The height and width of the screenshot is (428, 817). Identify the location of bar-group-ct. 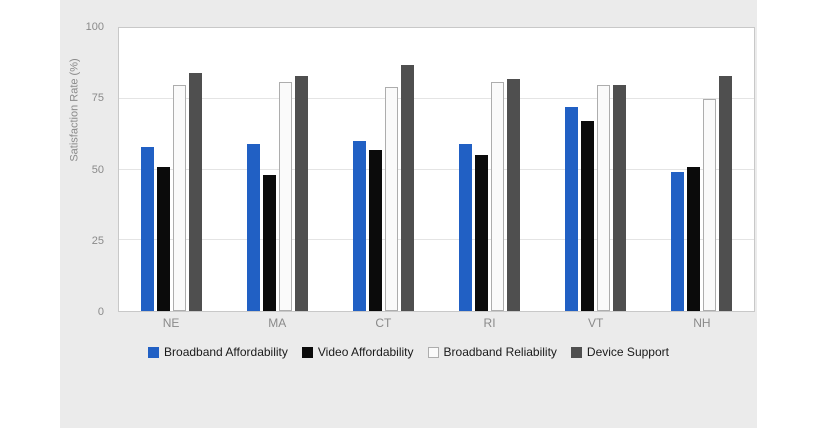
(384, 169).